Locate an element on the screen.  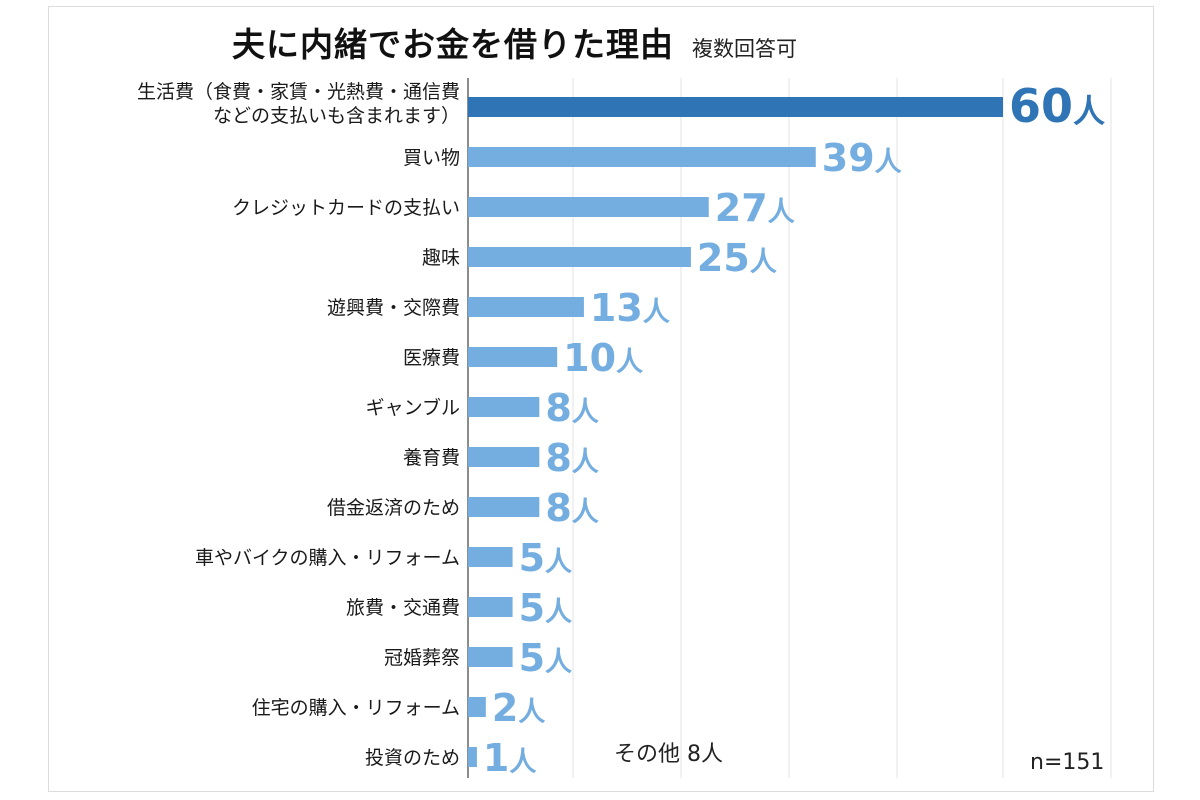
category-label-11: 冠婚葬祭 is located at coordinates (422, 658).